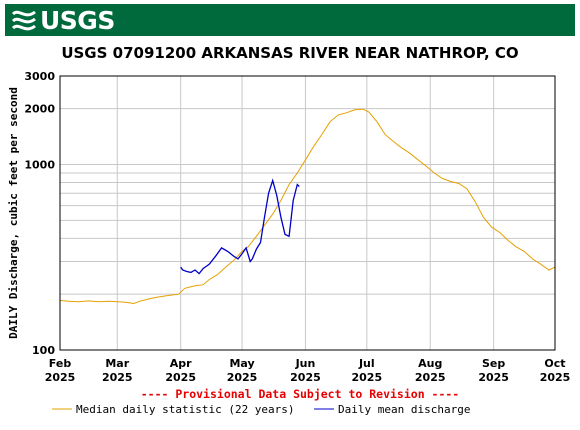 Image resolution: width=580 pixels, height=430 pixels. Describe the element at coordinates (430, 377) in the screenshot. I see `x-tick-year-6: 2025` at that location.